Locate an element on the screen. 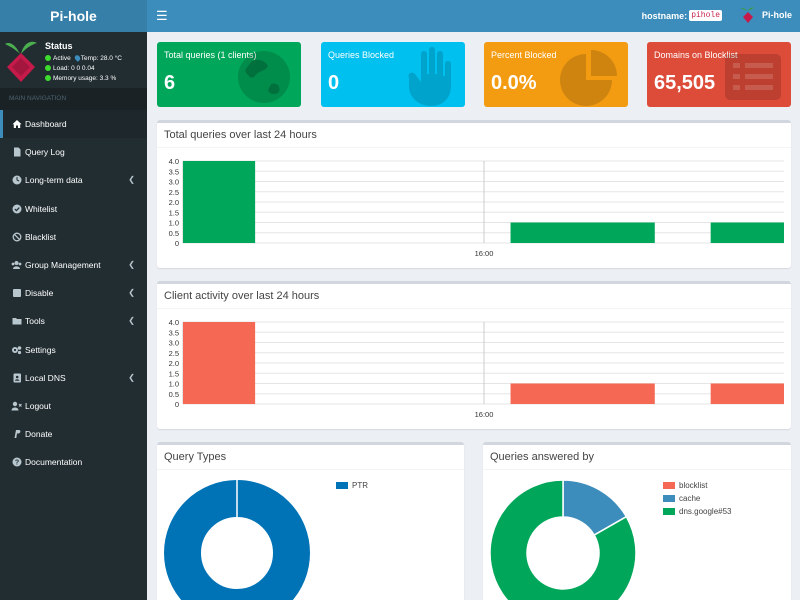  sidebar-item-tools: Tools ❮ is located at coordinates (73, 321).